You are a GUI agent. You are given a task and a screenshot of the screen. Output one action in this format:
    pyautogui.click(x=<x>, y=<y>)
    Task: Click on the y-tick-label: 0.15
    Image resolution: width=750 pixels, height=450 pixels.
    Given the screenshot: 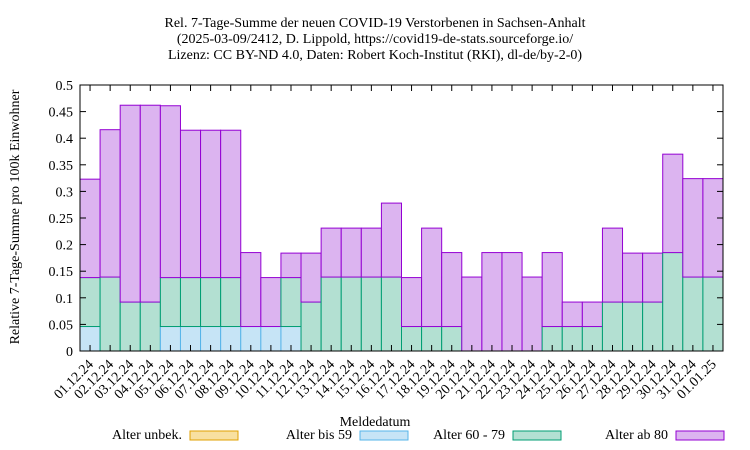 What is the action you would take?
    pyautogui.click(x=61, y=272)
    